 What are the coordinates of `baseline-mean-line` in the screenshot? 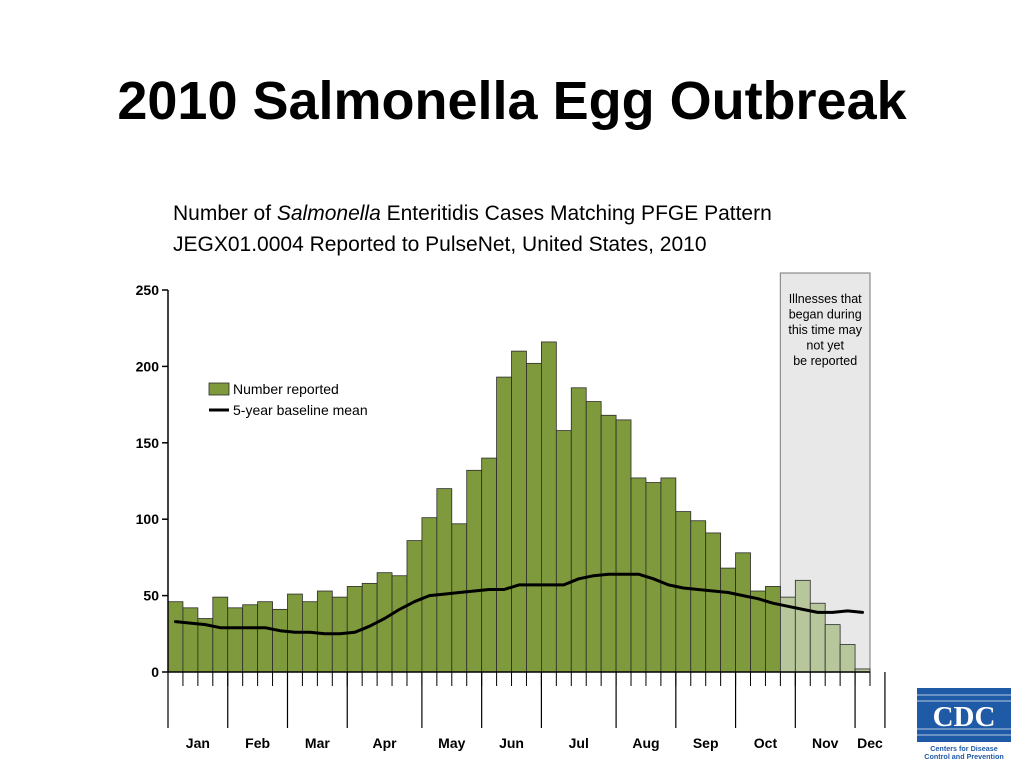 It's located at (519, 604).